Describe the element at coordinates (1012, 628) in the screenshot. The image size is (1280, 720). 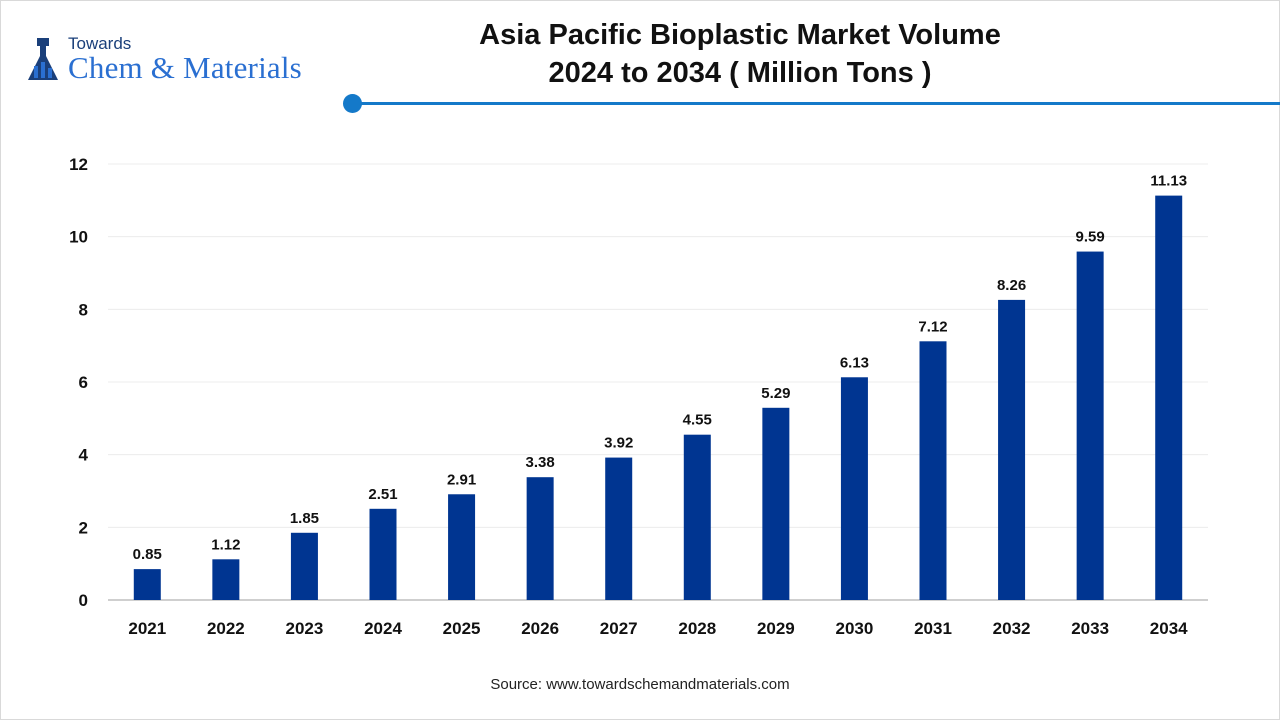
I see `x-tick-label: 2032` at that location.